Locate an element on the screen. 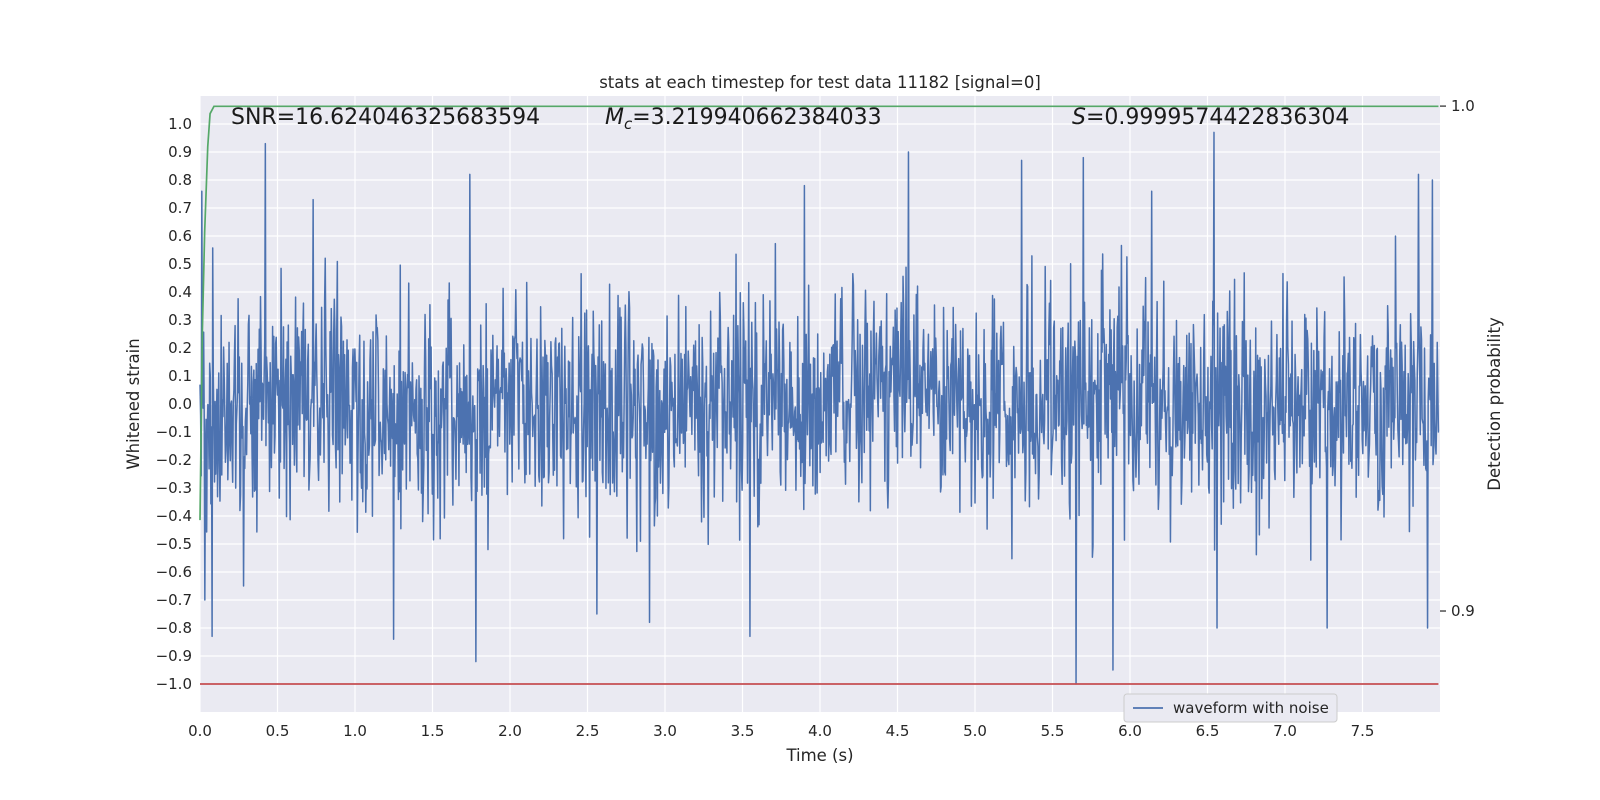  snr-annotation: SNR=16.624046325683594 is located at coordinates (385, 117).